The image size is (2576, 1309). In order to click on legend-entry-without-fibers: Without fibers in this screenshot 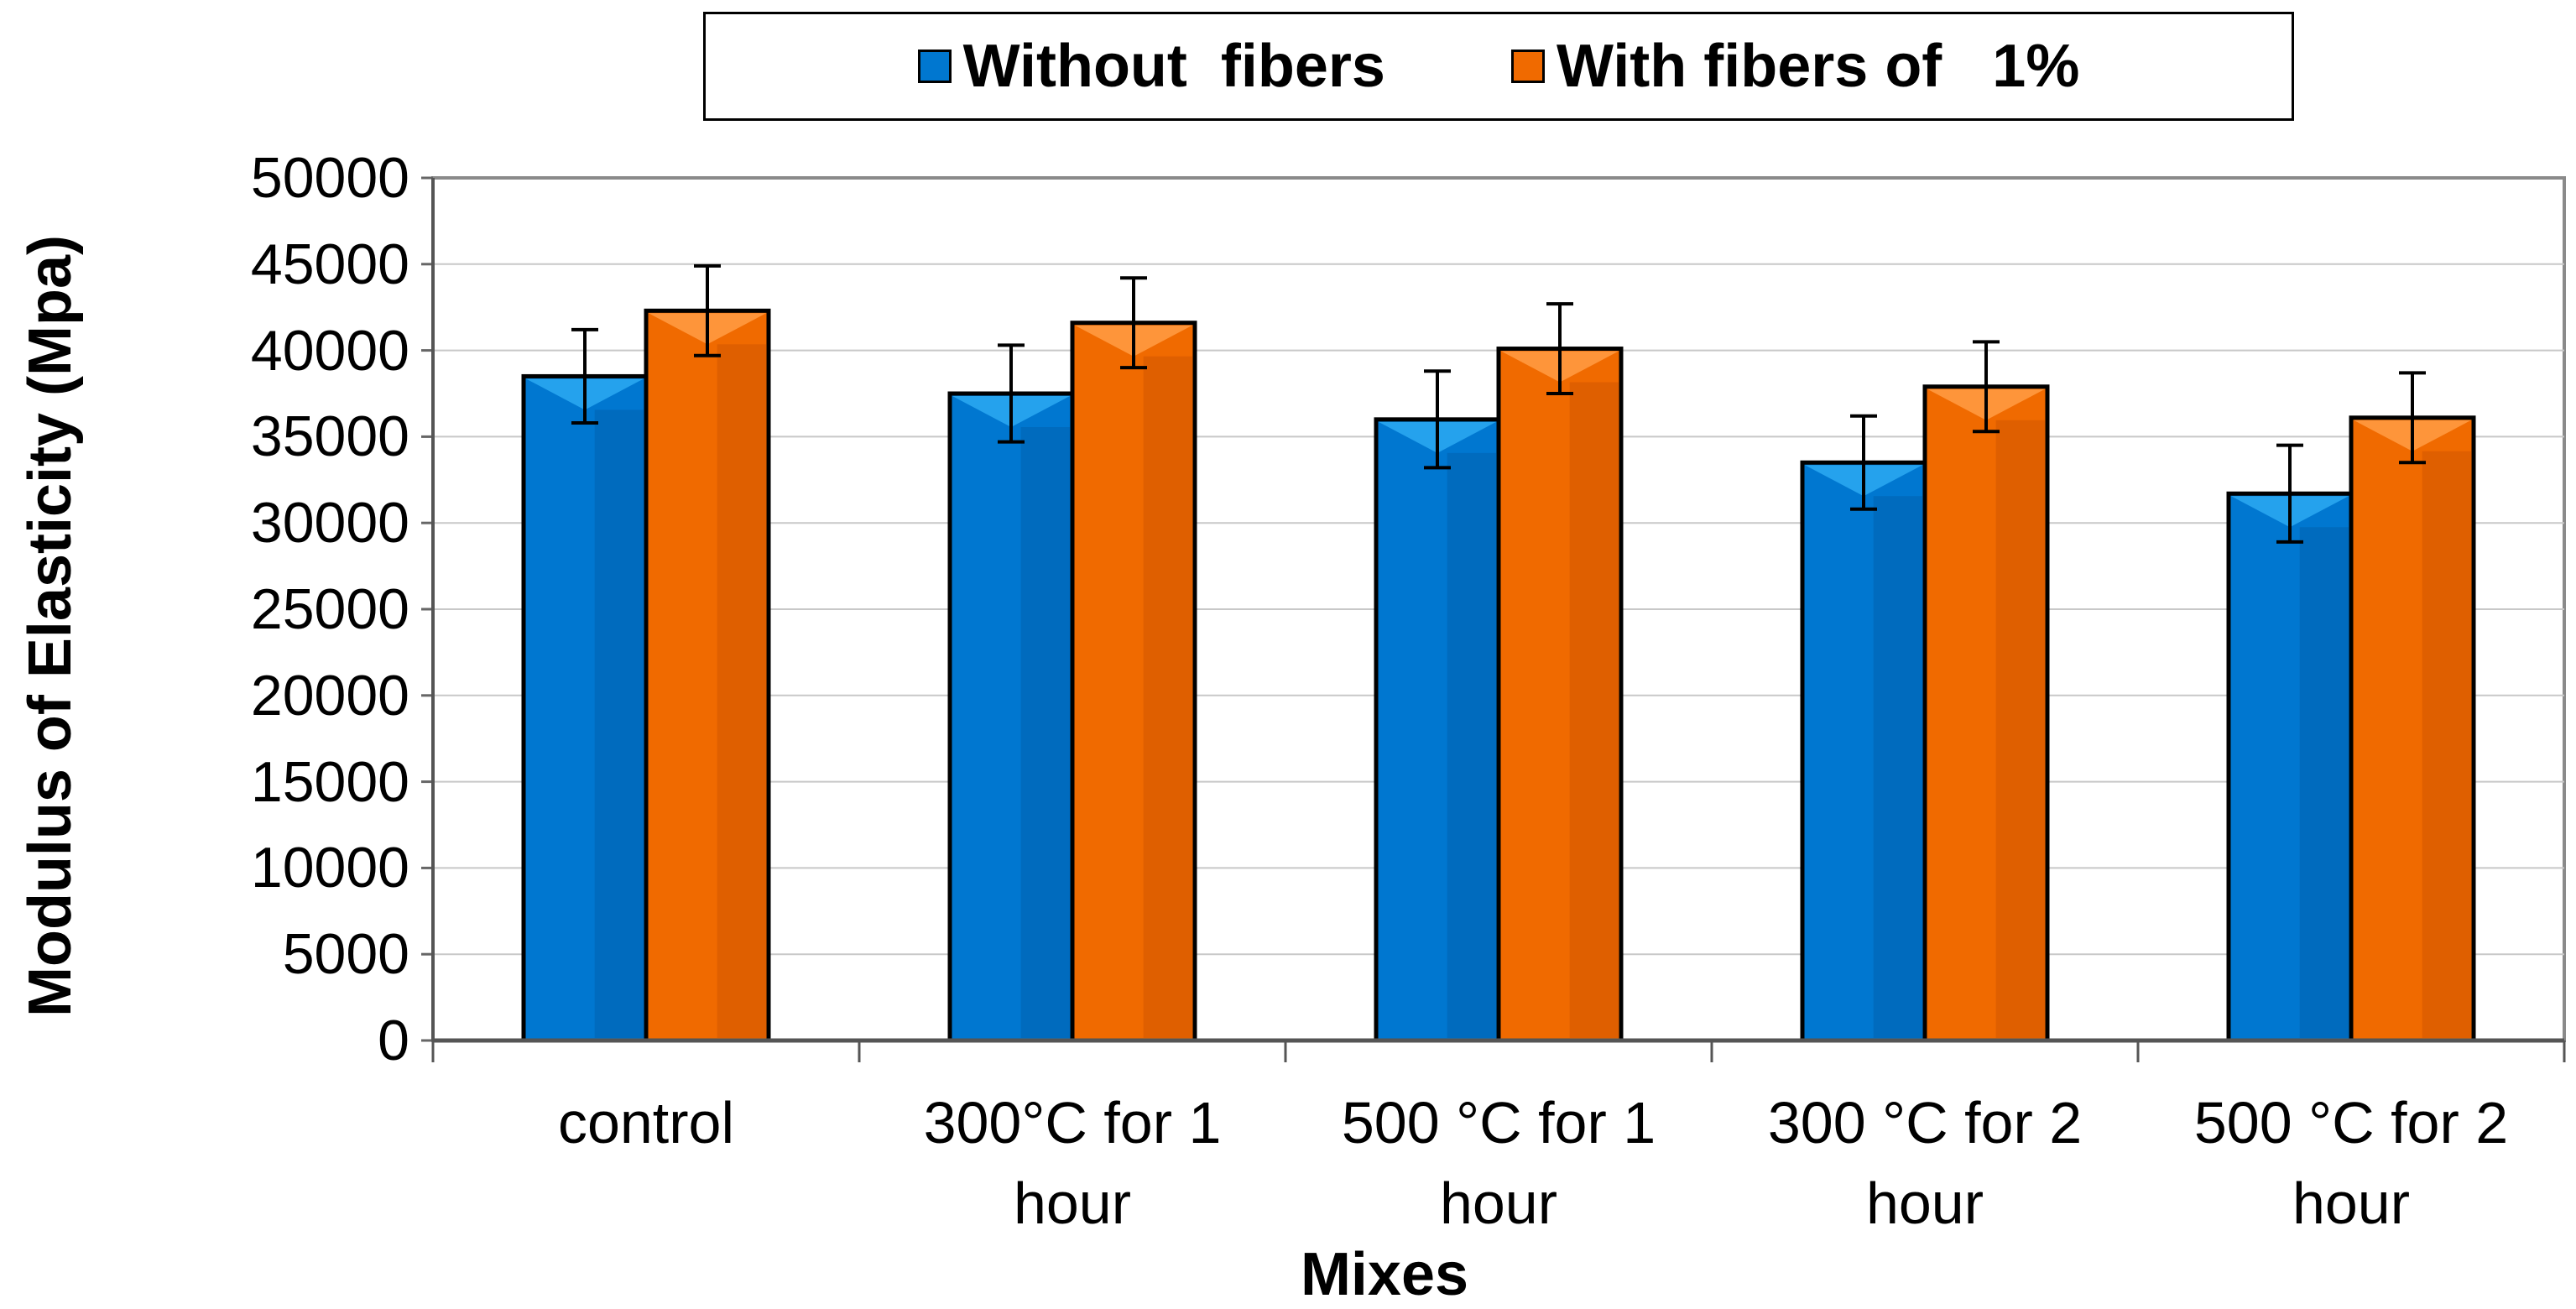, I will do `click(1151, 66)`.